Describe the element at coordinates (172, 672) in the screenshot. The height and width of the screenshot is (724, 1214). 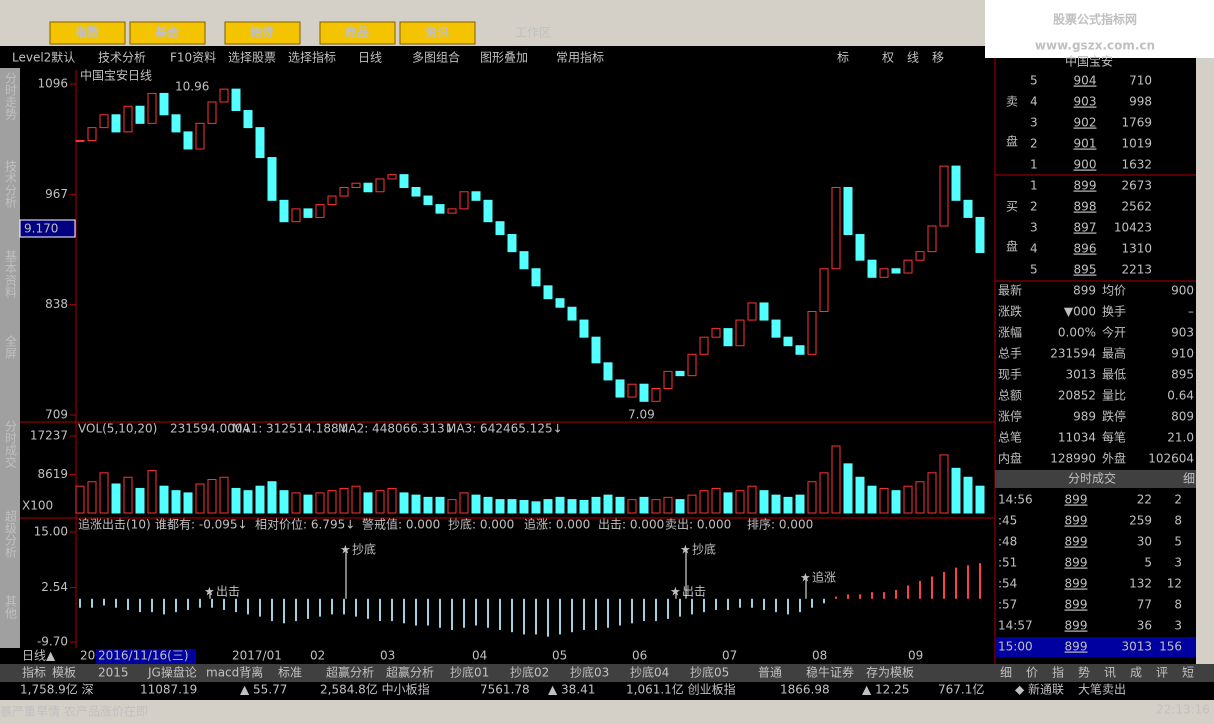
I see `bottom-tab: JG操盘论` at that location.